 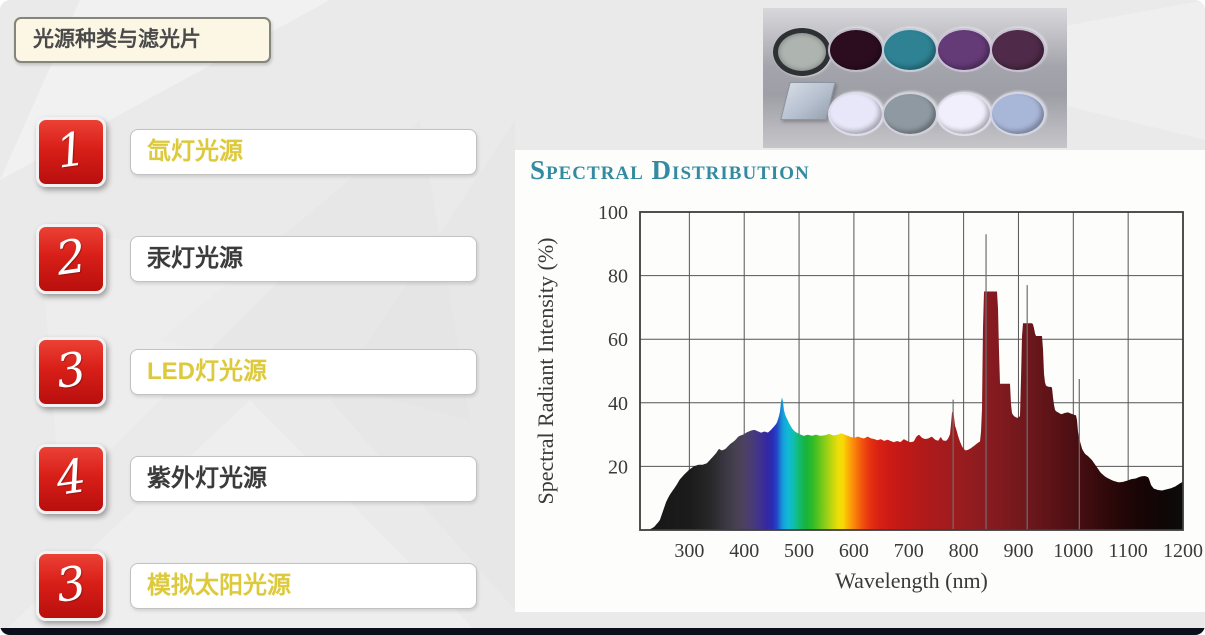 What do you see at coordinates (856, 114) in the screenshot?
I see `pale-lavender-filter-disc` at bounding box center [856, 114].